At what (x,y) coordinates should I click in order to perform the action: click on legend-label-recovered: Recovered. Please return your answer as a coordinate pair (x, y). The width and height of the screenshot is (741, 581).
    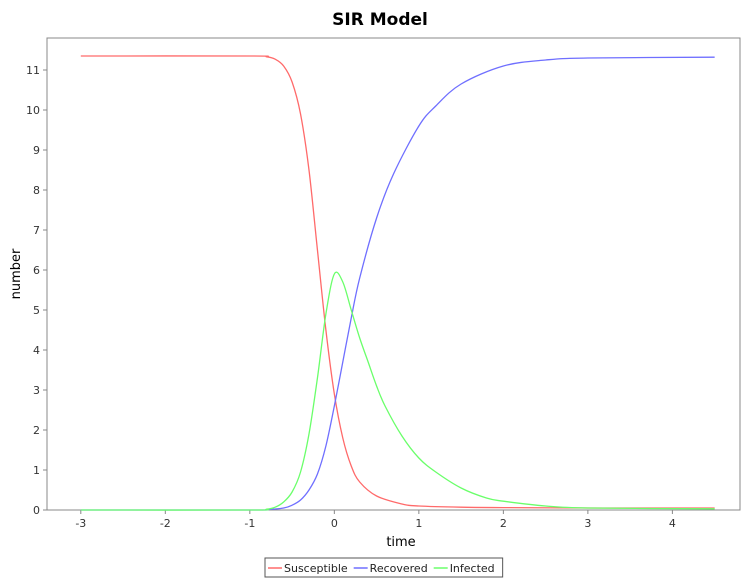
    Looking at the image, I should click on (399, 568).